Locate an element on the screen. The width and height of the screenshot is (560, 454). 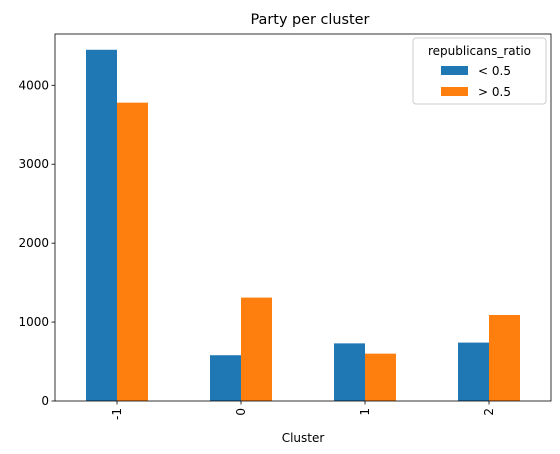
y-axis: 0 1000 2000 3000 4000 is located at coordinates (36, 243).